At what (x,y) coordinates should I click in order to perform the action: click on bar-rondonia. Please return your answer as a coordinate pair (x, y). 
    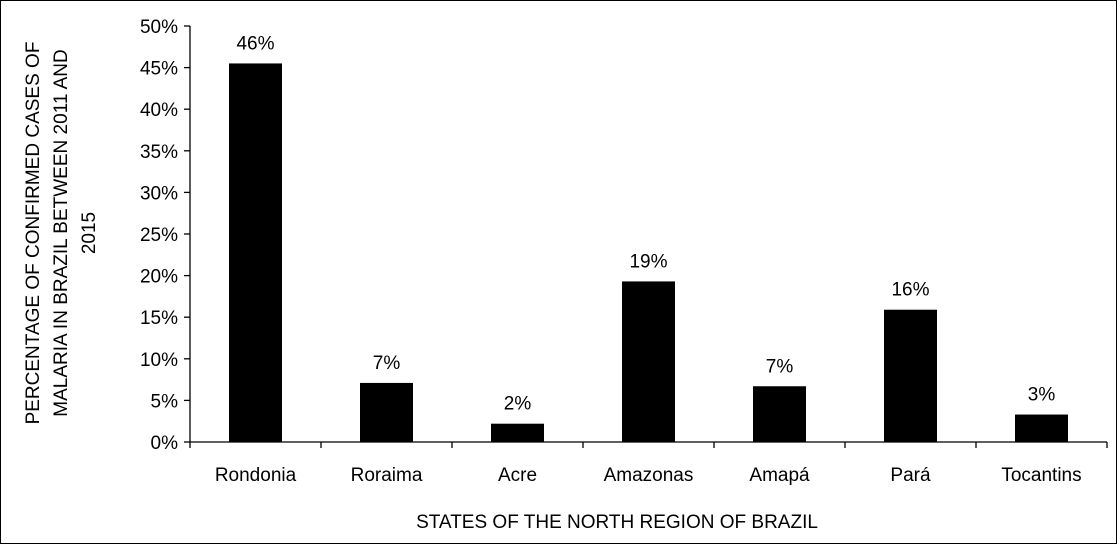
    Looking at the image, I should click on (255, 252).